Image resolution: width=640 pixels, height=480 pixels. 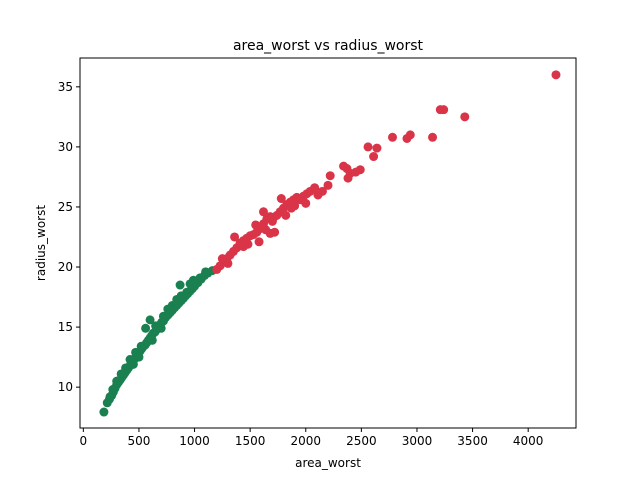 What do you see at coordinates (138, 441) in the screenshot?
I see `x-tick-label: 500` at bounding box center [138, 441].